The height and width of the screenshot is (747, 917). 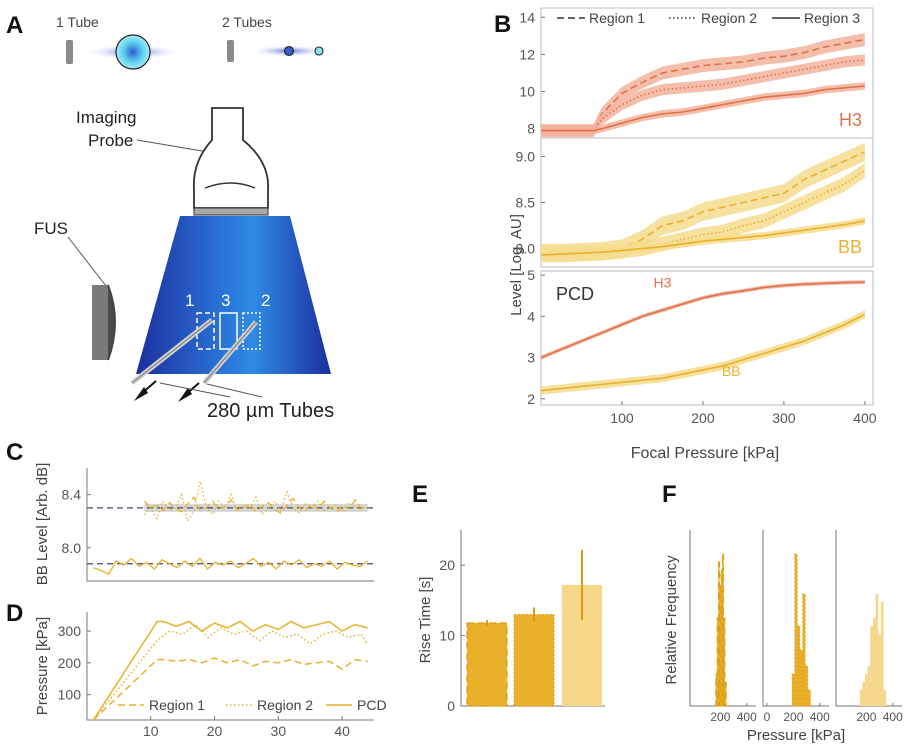 I want to click on tube2-label: 2 Tubes, so click(x=247, y=22).